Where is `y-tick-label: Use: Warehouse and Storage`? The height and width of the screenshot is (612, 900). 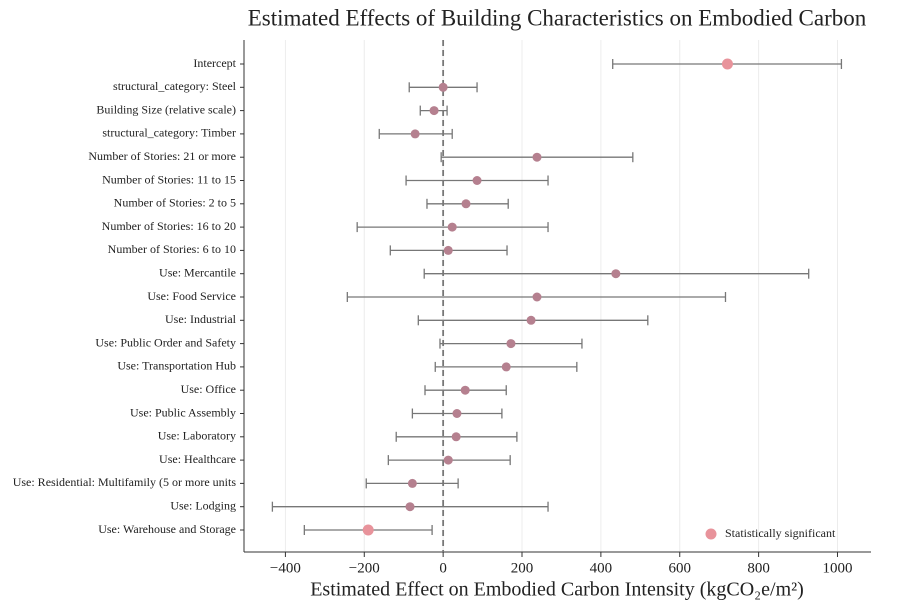
y-tick-label: Use: Warehouse and Storage is located at coordinates (167, 529).